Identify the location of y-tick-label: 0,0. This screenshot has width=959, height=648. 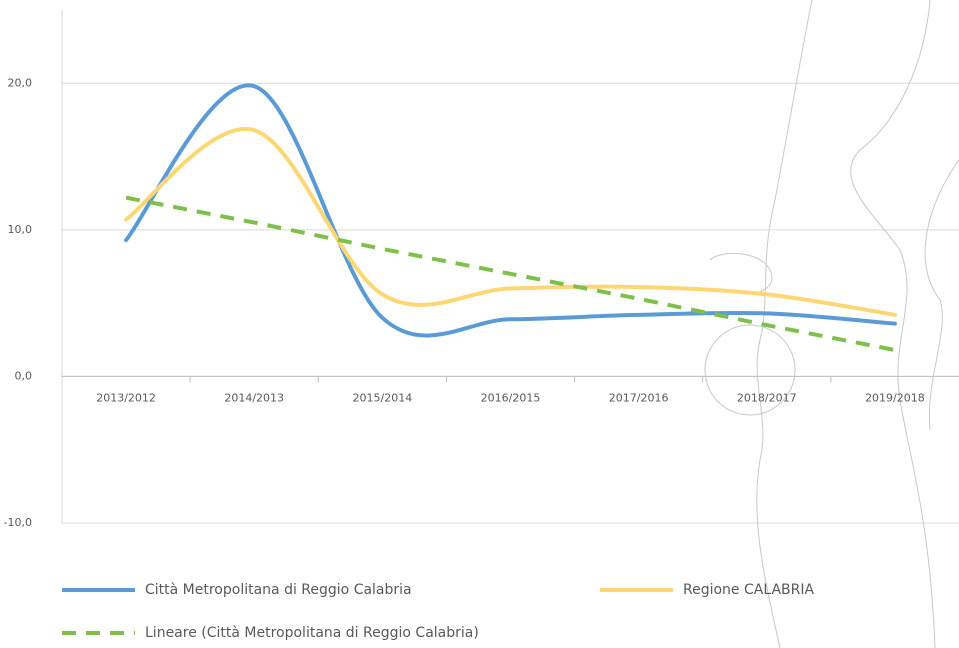
(24, 375).